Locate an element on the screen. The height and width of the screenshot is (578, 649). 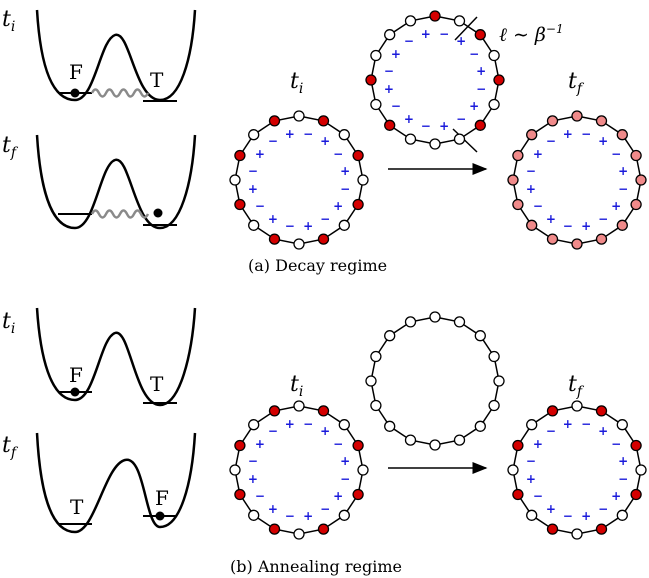
particle-a-final is located at coordinates (158, 213).